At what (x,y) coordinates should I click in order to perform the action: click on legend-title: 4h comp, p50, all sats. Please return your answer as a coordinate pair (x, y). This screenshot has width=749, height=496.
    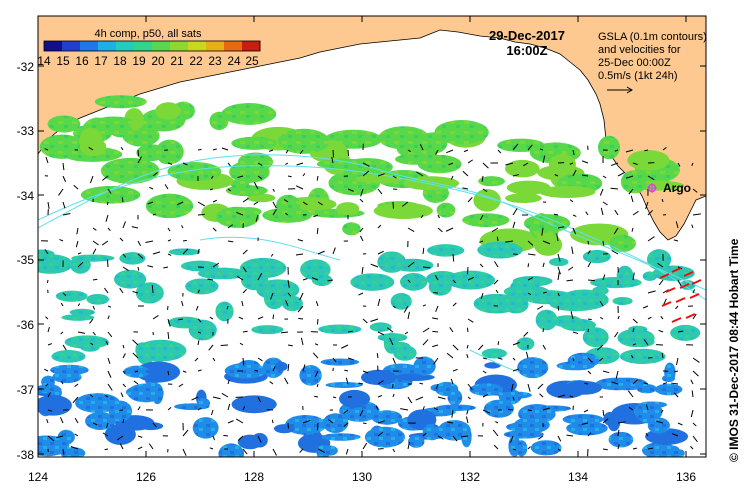
    Looking at the image, I should click on (148, 34).